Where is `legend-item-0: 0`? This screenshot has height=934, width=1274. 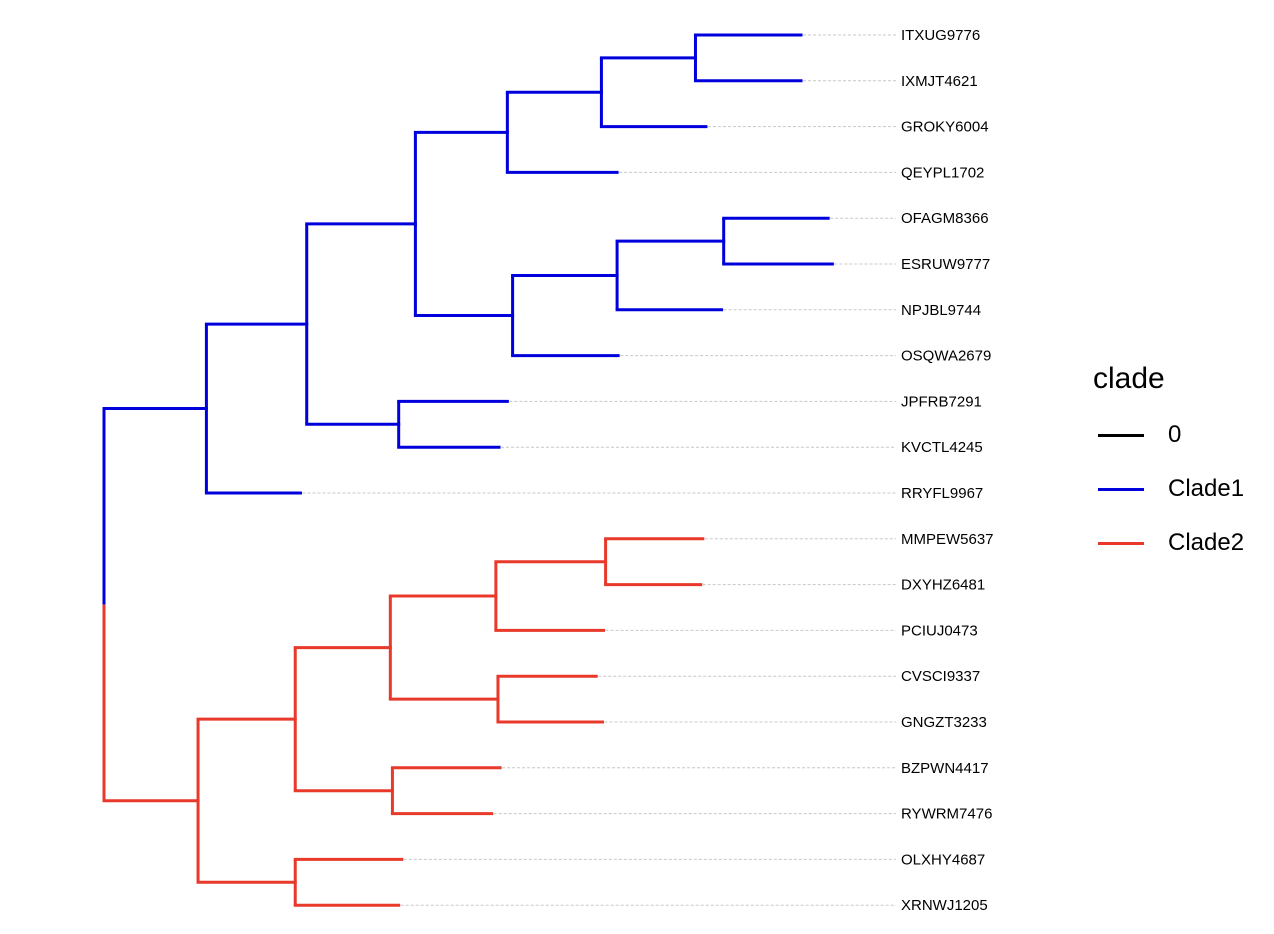
legend-item-0: 0 is located at coordinates (1168, 435).